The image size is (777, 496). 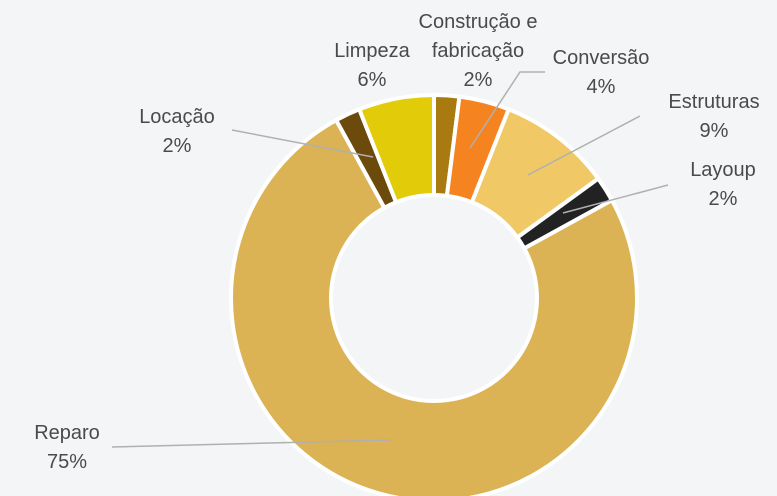 What do you see at coordinates (714, 131) in the screenshot?
I see `value-label: 9%` at bounding box center [714, 131].